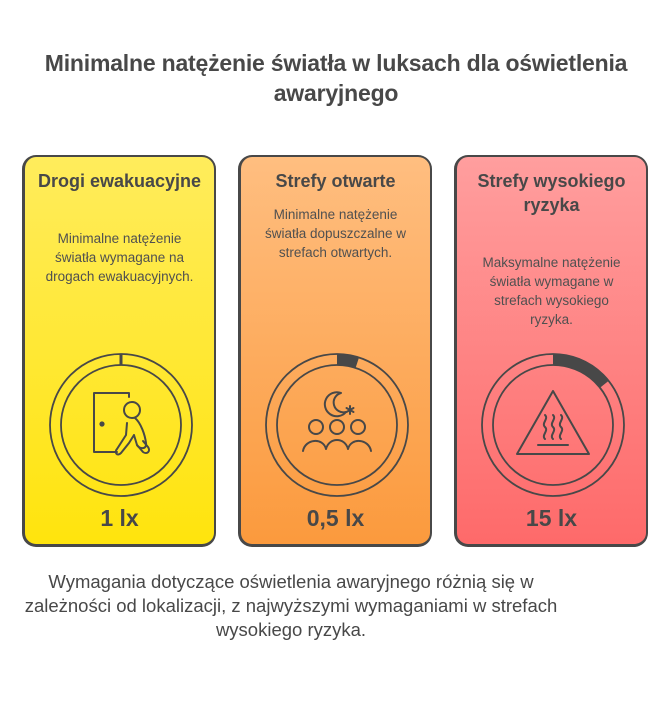  I want to click on card-title: Strefy otwarte, so click(335, 181).